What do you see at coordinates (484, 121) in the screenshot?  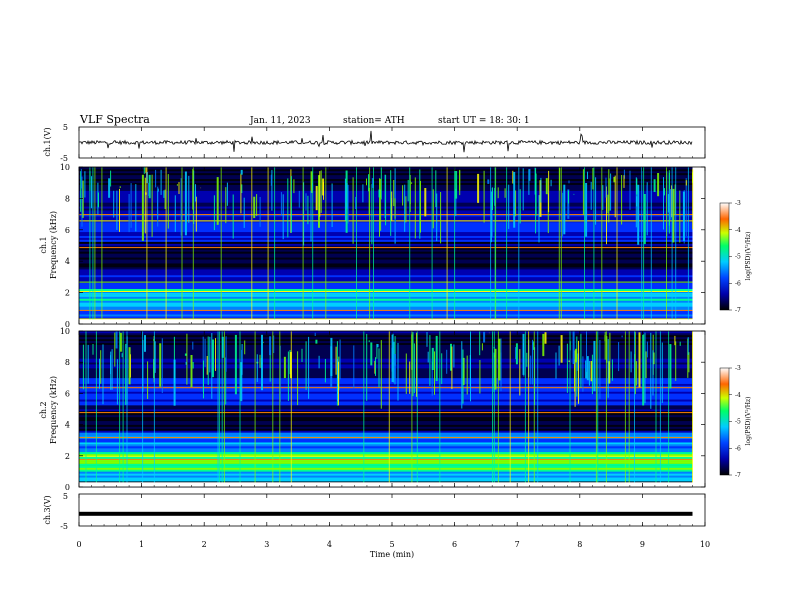 I see `start-time-label: start UT = 18: 30: 1` at bounding box center [484, 121].